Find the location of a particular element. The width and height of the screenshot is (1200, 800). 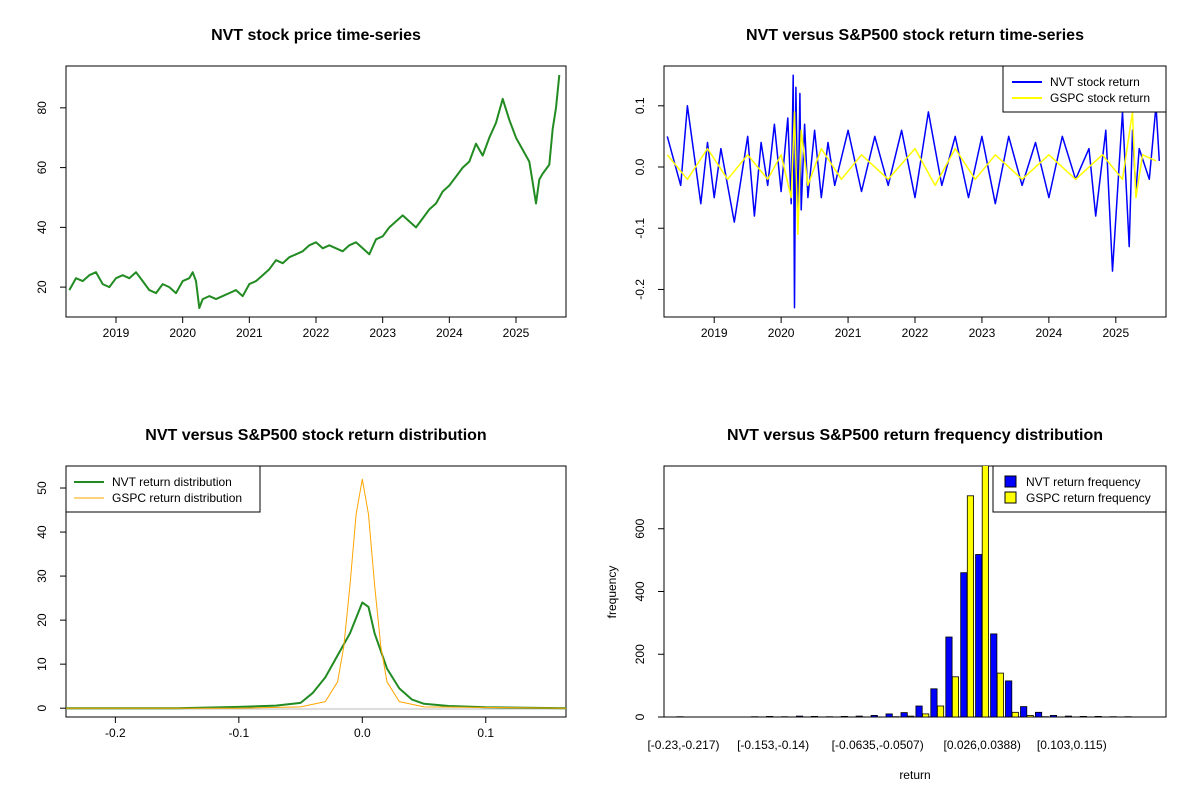

hist-x-tick-label: [-0.153,-0.14) is located at coordinates (773, 745).